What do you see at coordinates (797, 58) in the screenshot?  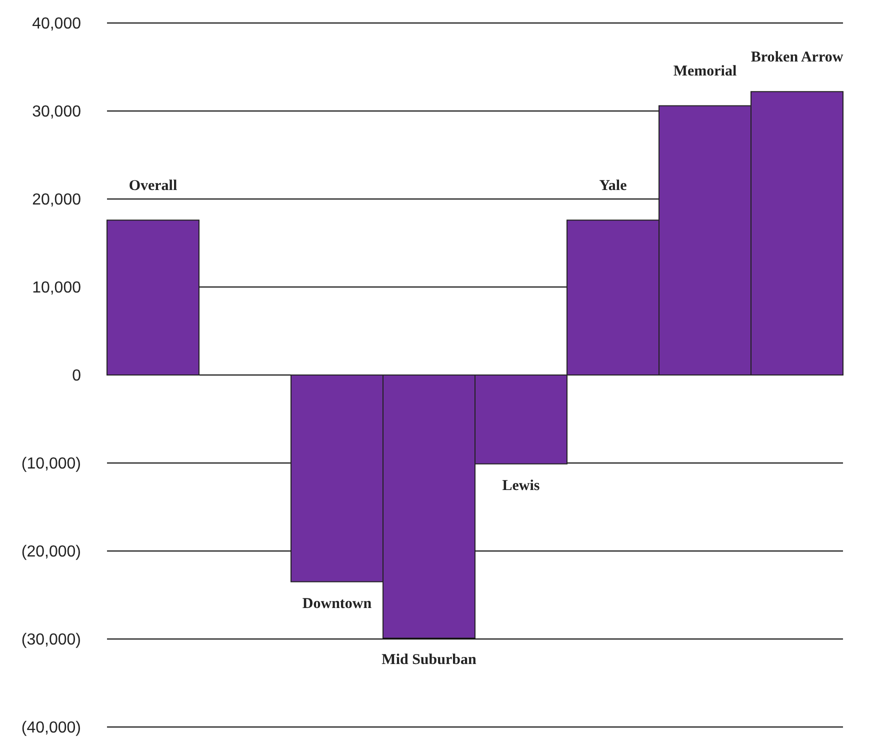 I see `x-tick-label: Broken Arrow` at bounding box center [797, 58].